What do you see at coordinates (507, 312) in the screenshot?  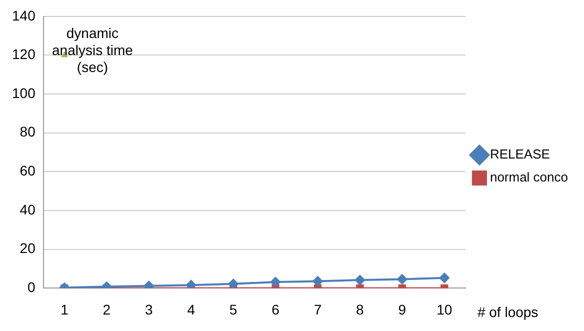 I see `x-axis-title: # of loops` at bounding box center [507, 312].